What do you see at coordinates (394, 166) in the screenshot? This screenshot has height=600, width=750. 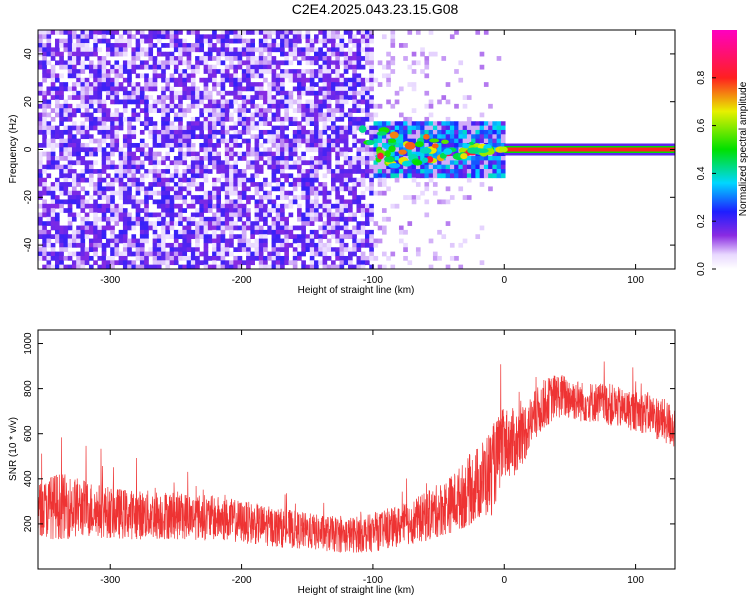 I see `signal-blob` at bounding box center [394, 166].